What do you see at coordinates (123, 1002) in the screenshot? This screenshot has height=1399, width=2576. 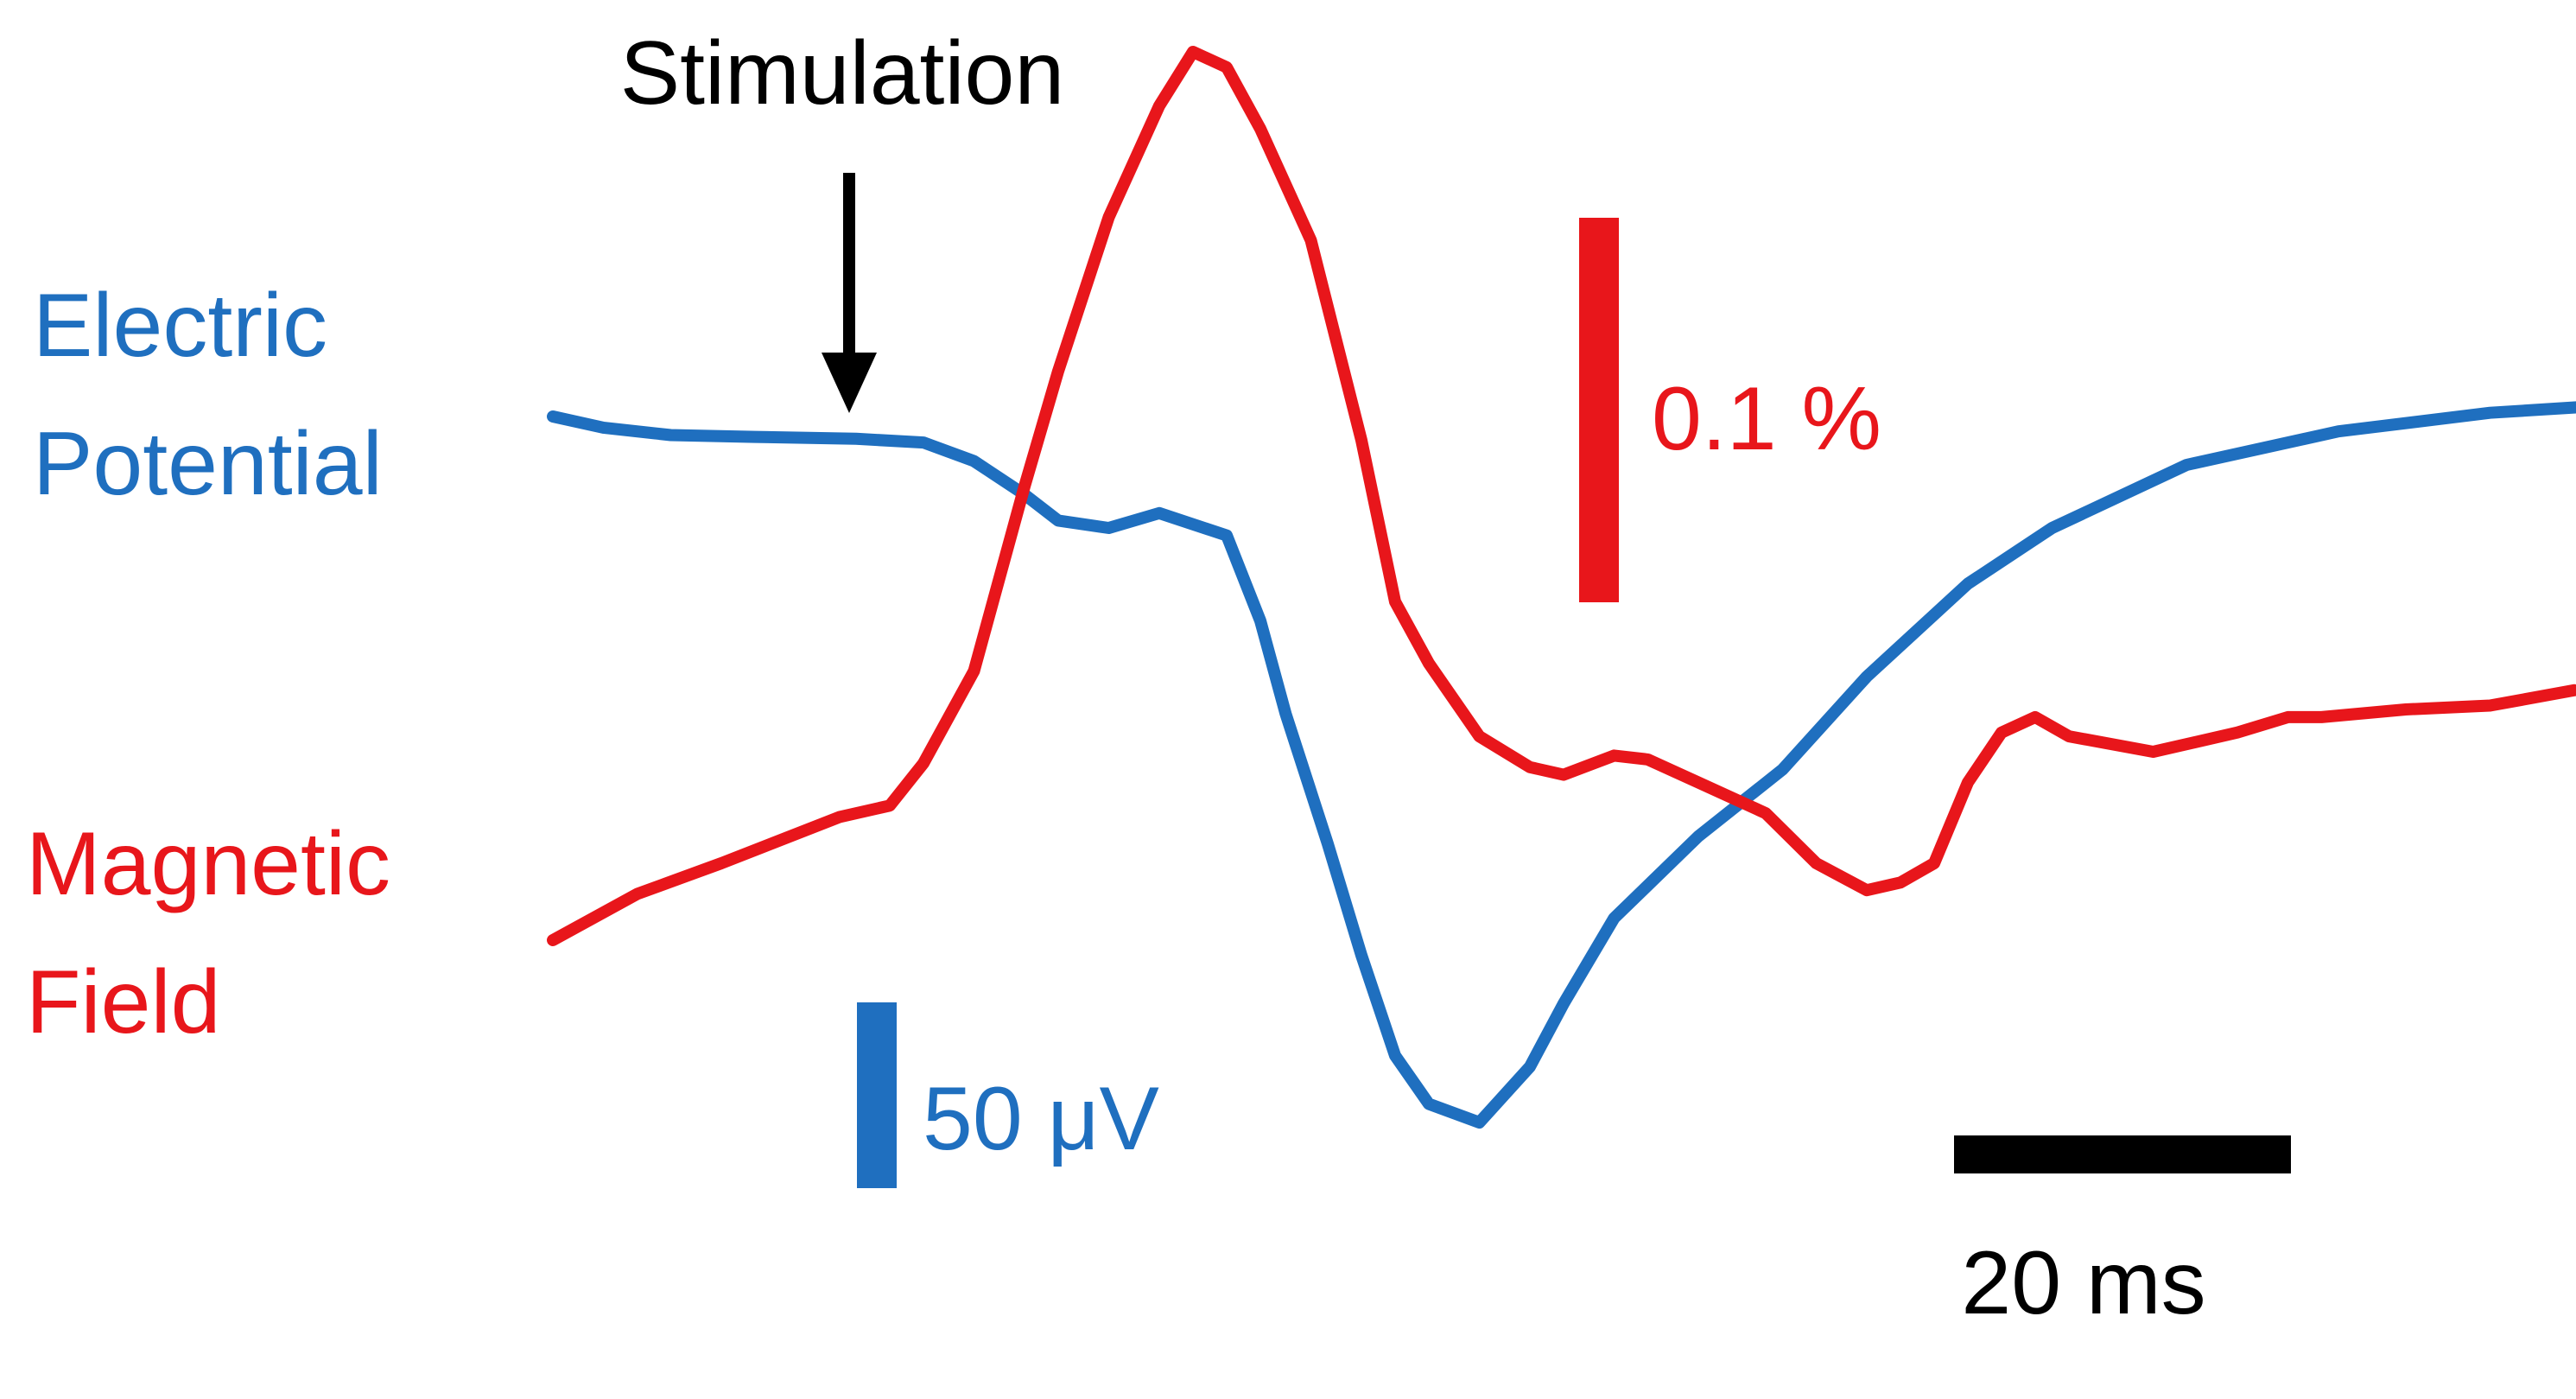 I see `magnetic-label-line2: Field` at bounding box center [123, 1002].